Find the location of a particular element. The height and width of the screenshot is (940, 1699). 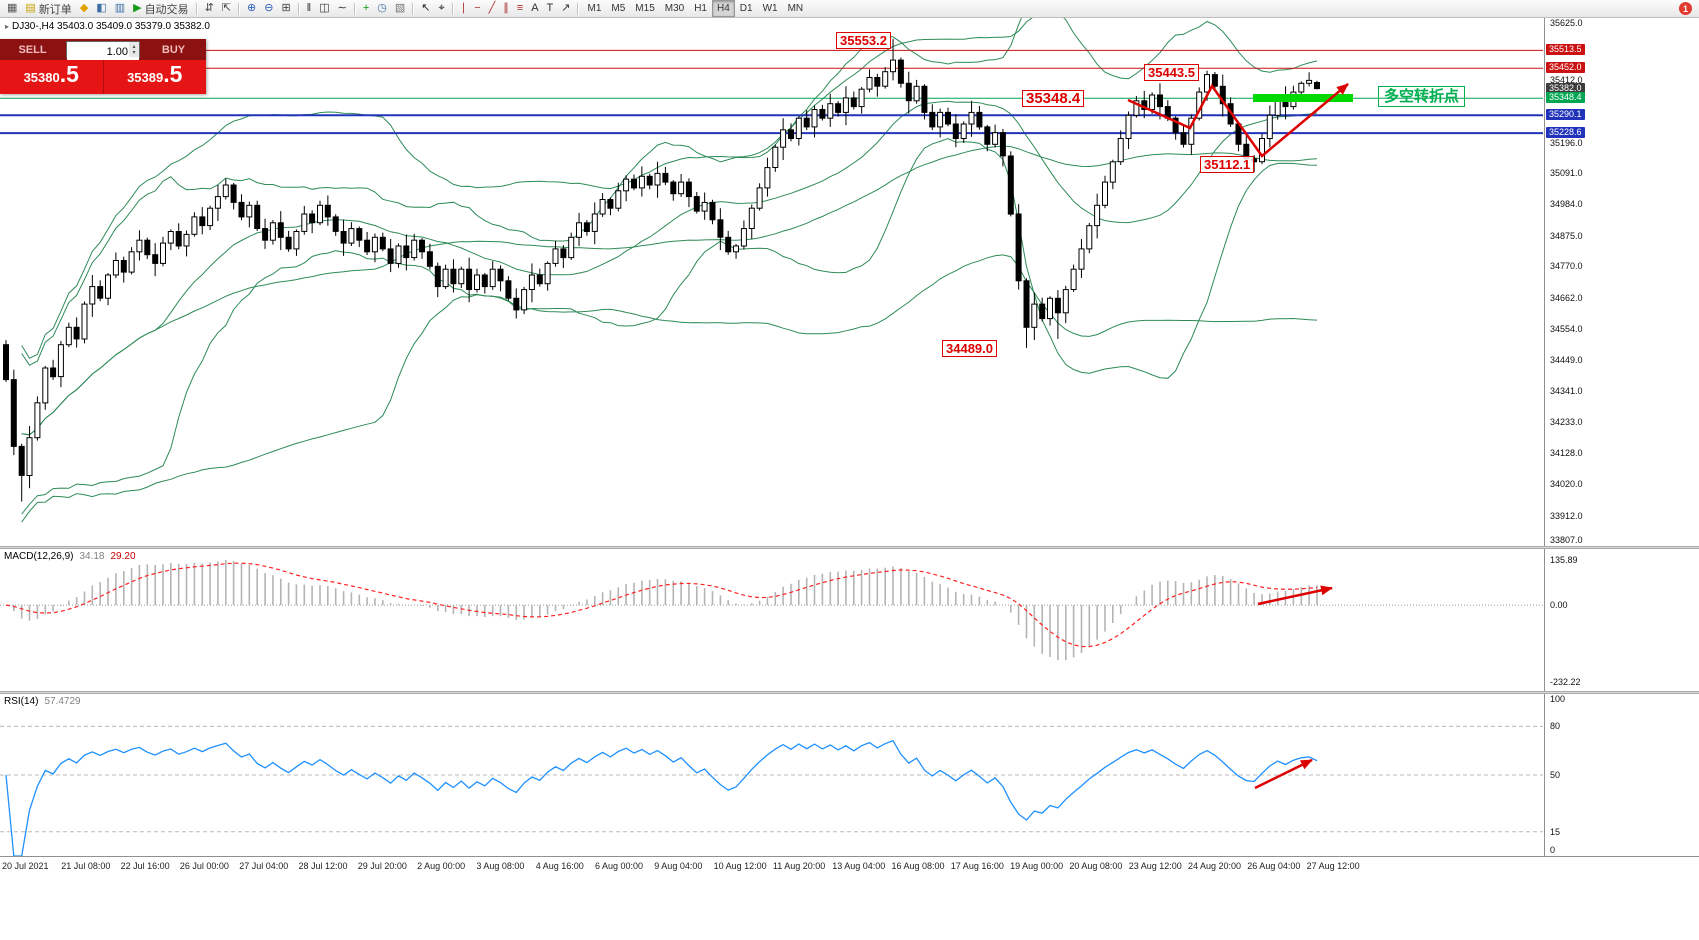

timeframe-m15: M15 is located at coordinates (645, 8).